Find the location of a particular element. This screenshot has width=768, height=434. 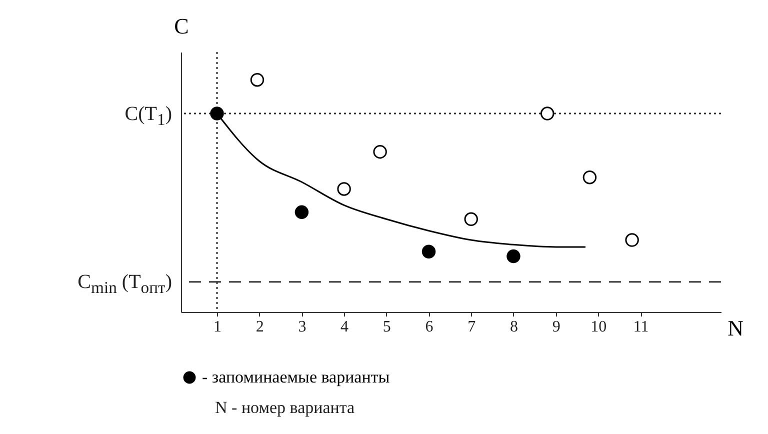

x-tick-label: 3 is located at coordinates (302, 327).